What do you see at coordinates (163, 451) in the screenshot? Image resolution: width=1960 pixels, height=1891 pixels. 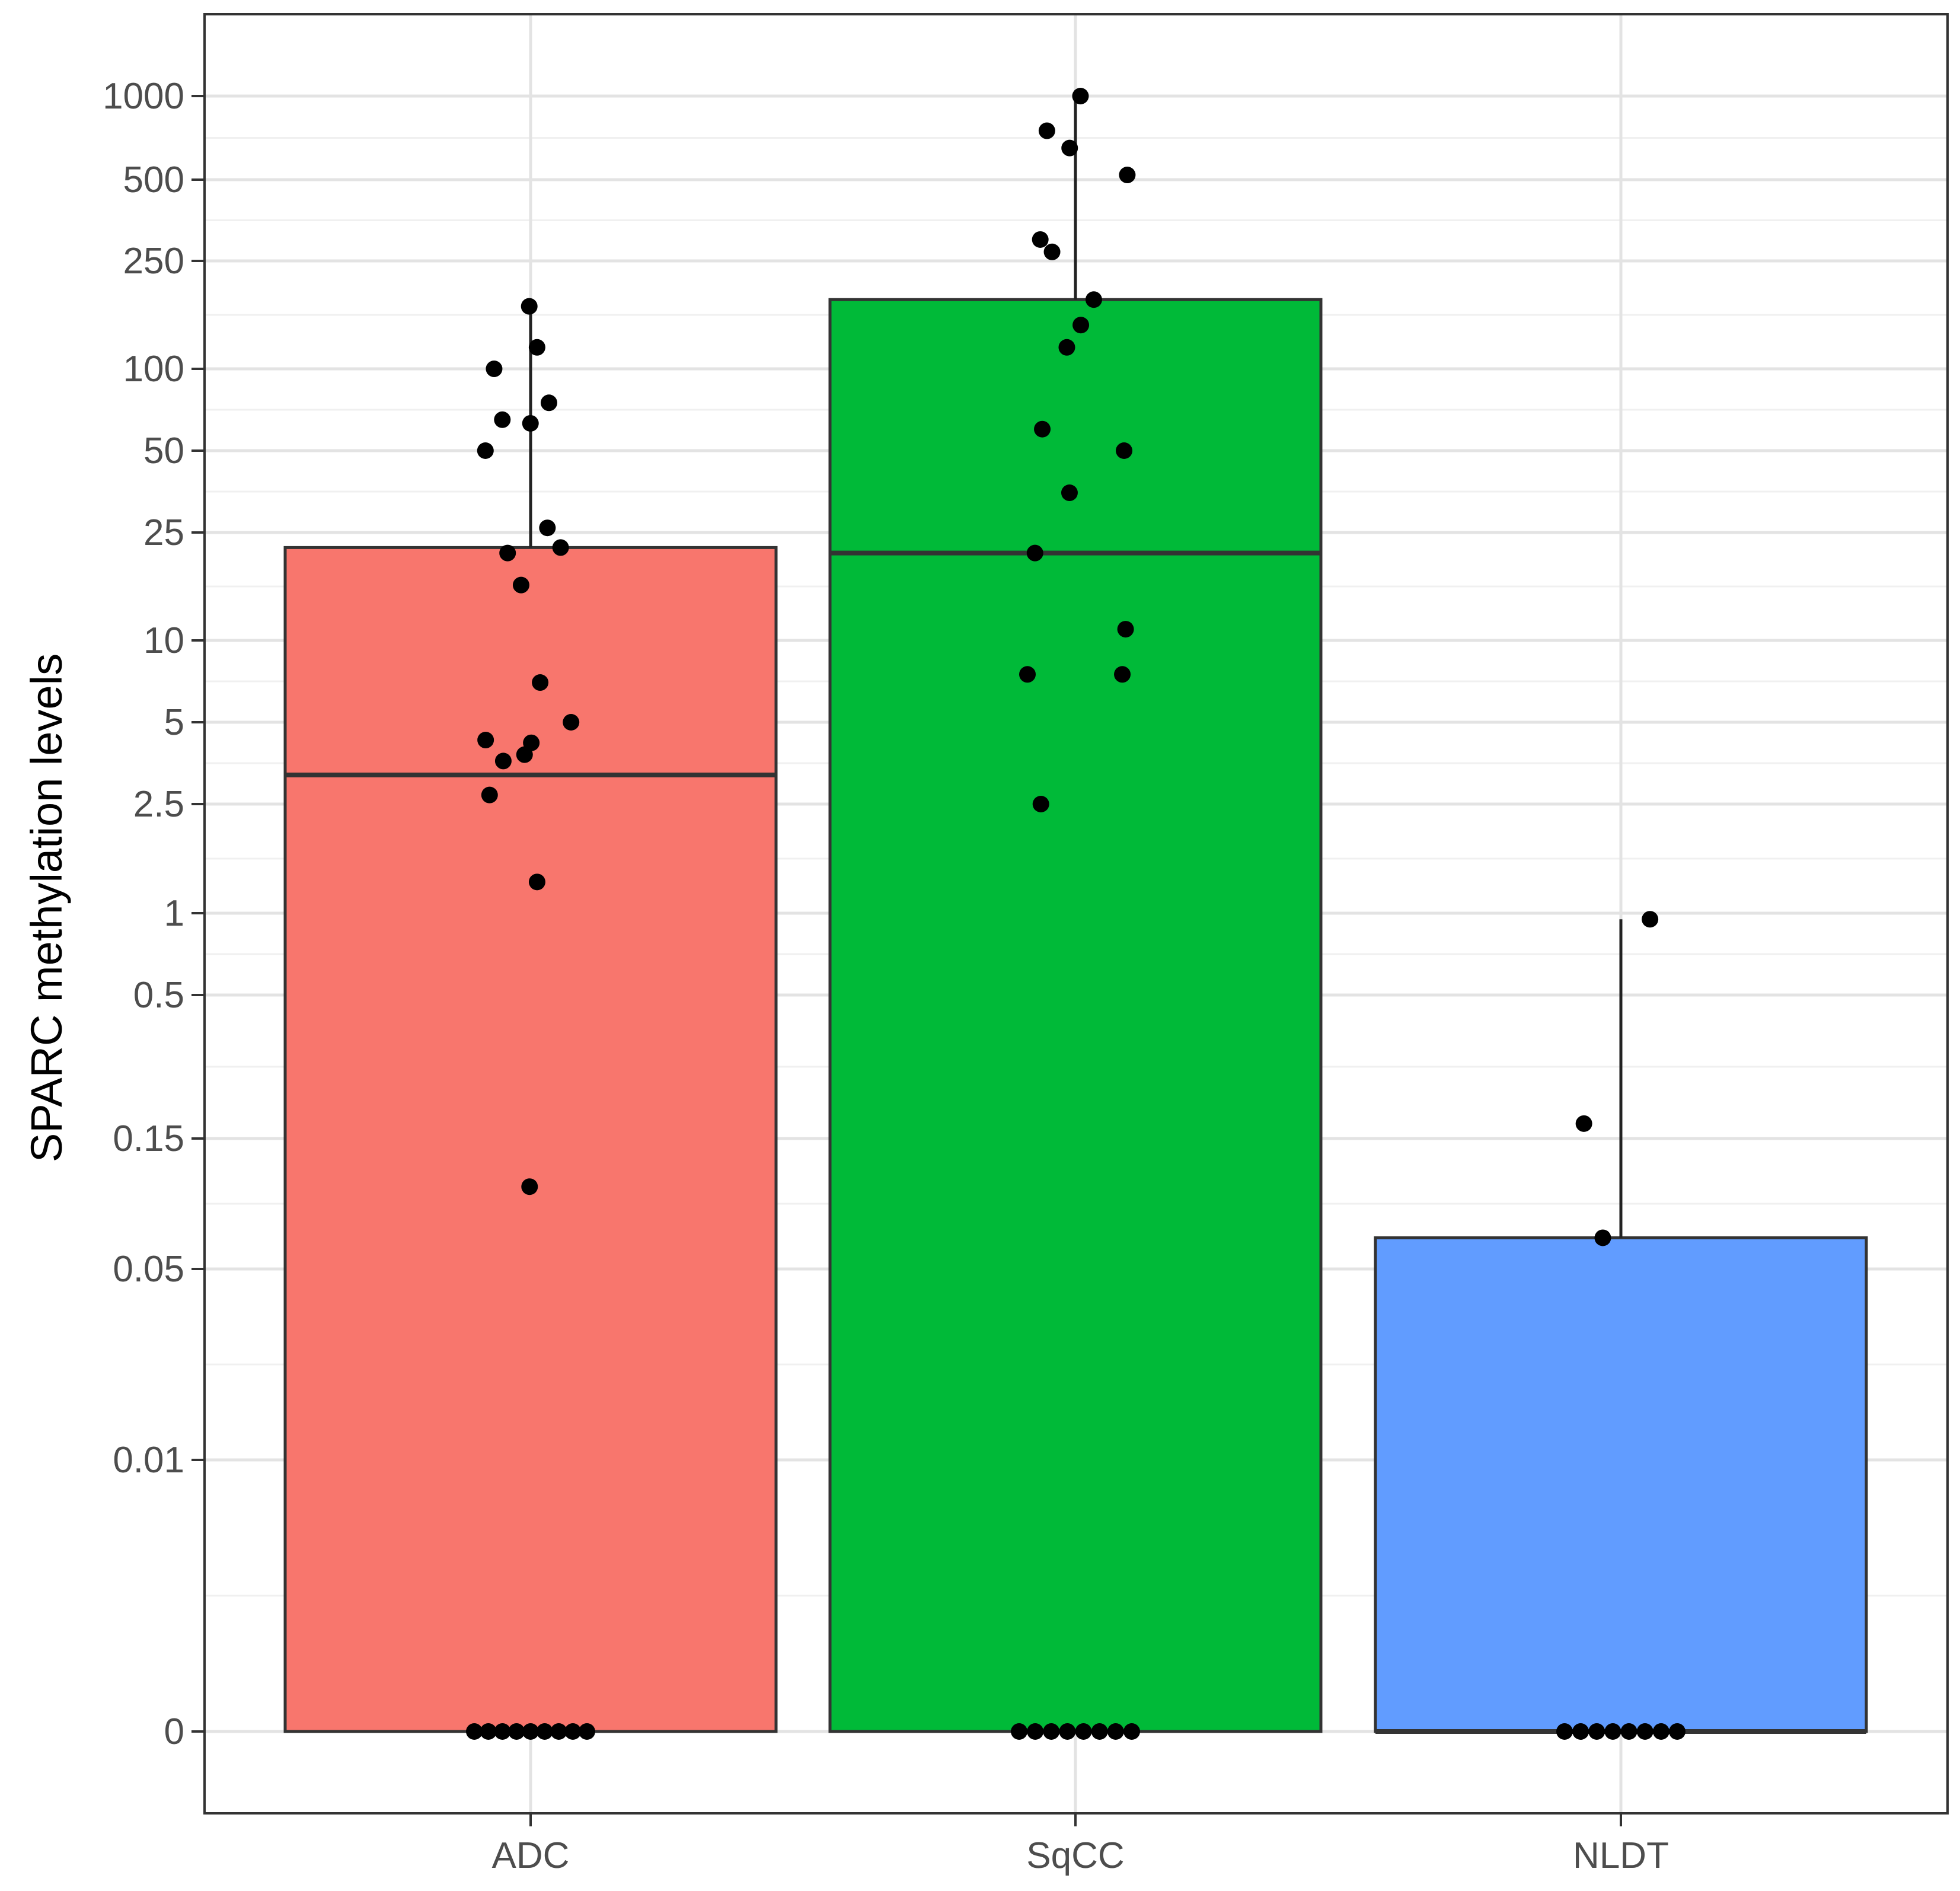 I see `y-tick-label: 50` at bounding box center [163, 451].